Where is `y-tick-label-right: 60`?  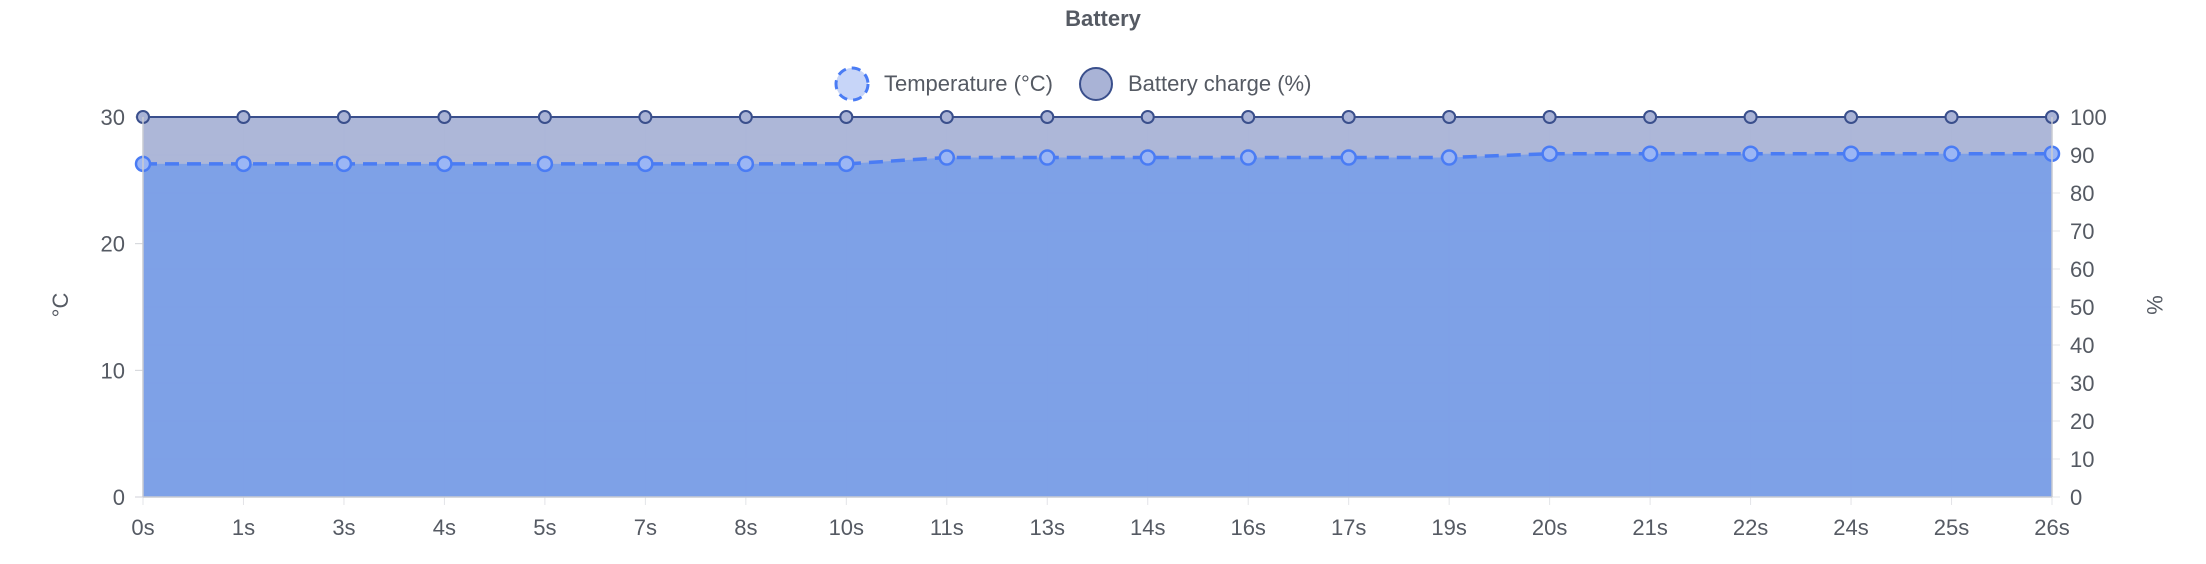
y-tick-label-right: 60 is located at coordinates (2082, 269).